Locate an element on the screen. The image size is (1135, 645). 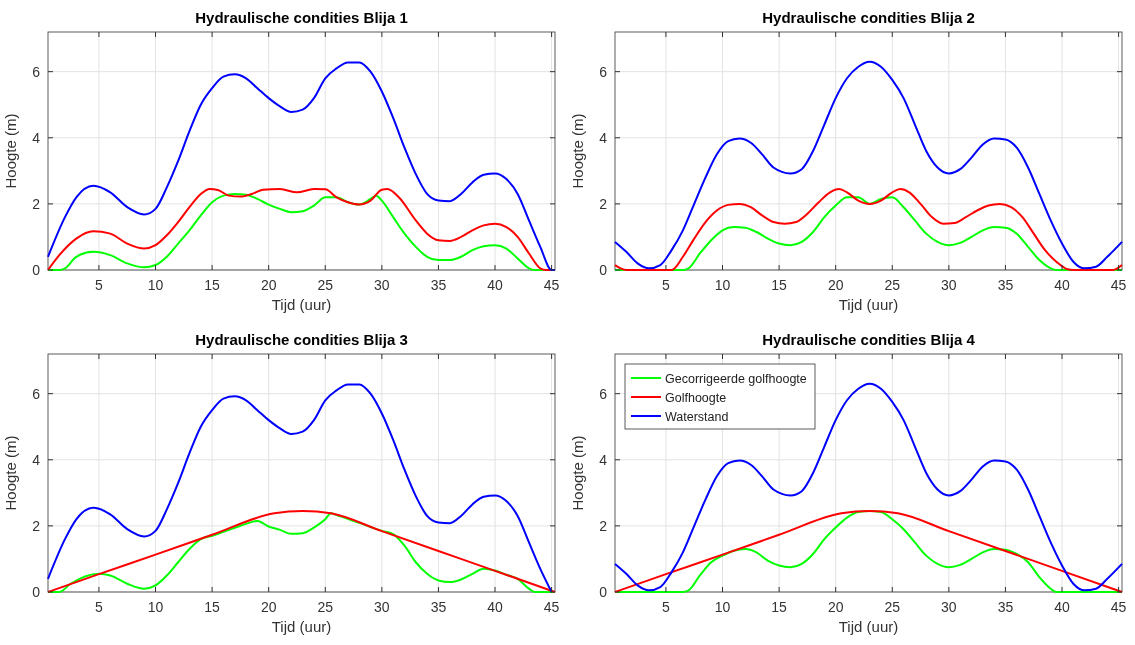
legend-label: Golfhoogte is located at coordinates (696, 397).